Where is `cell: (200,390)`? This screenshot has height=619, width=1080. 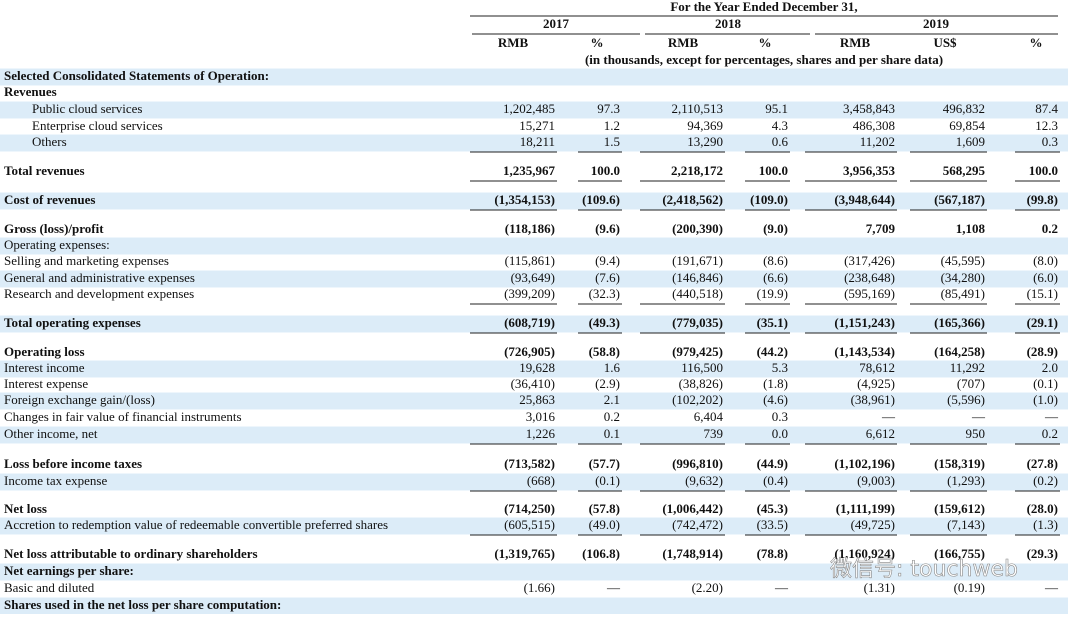
cell: (200,390) is located at coordinates (697, 228).